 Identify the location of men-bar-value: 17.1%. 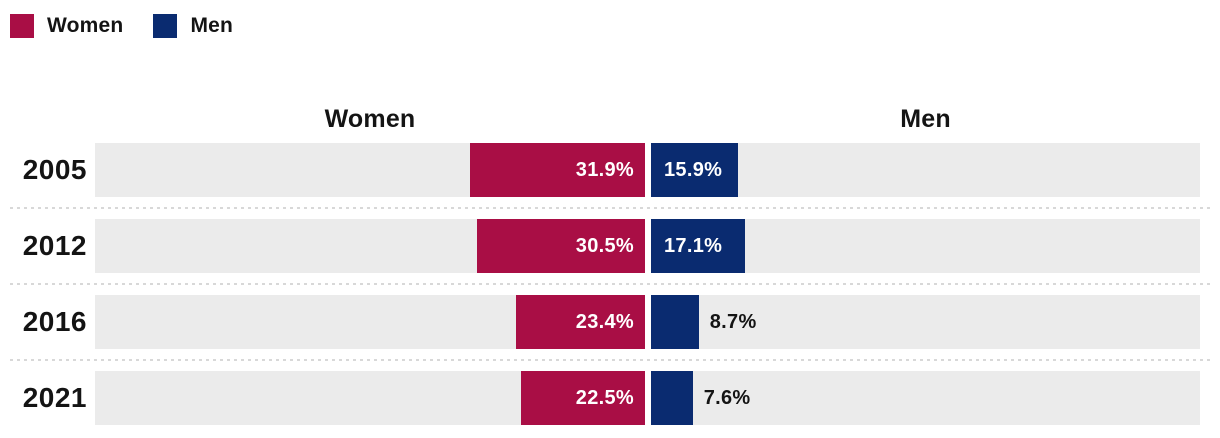
(693, 245).